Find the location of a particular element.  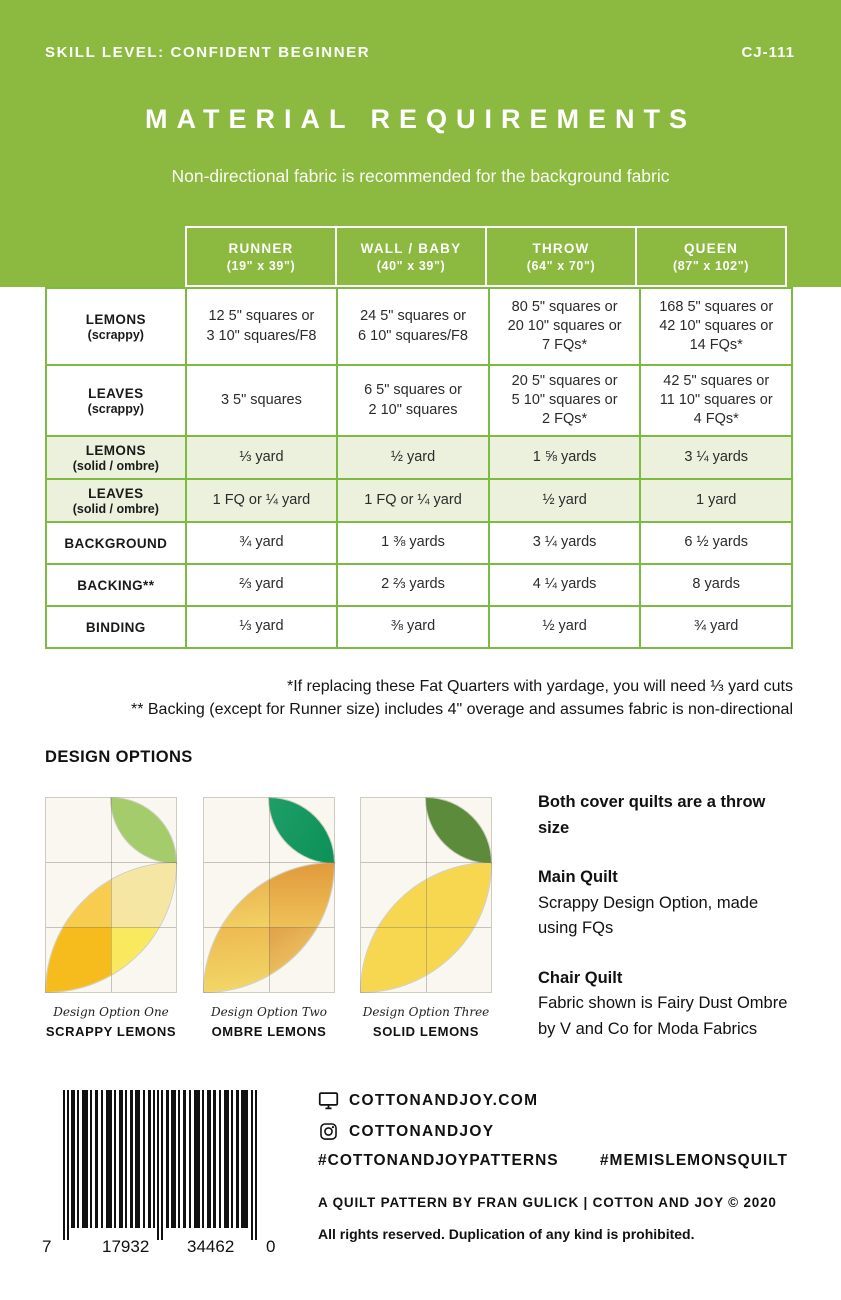

barcode-digit-right: 0 is located at coordinates (271, 1246).